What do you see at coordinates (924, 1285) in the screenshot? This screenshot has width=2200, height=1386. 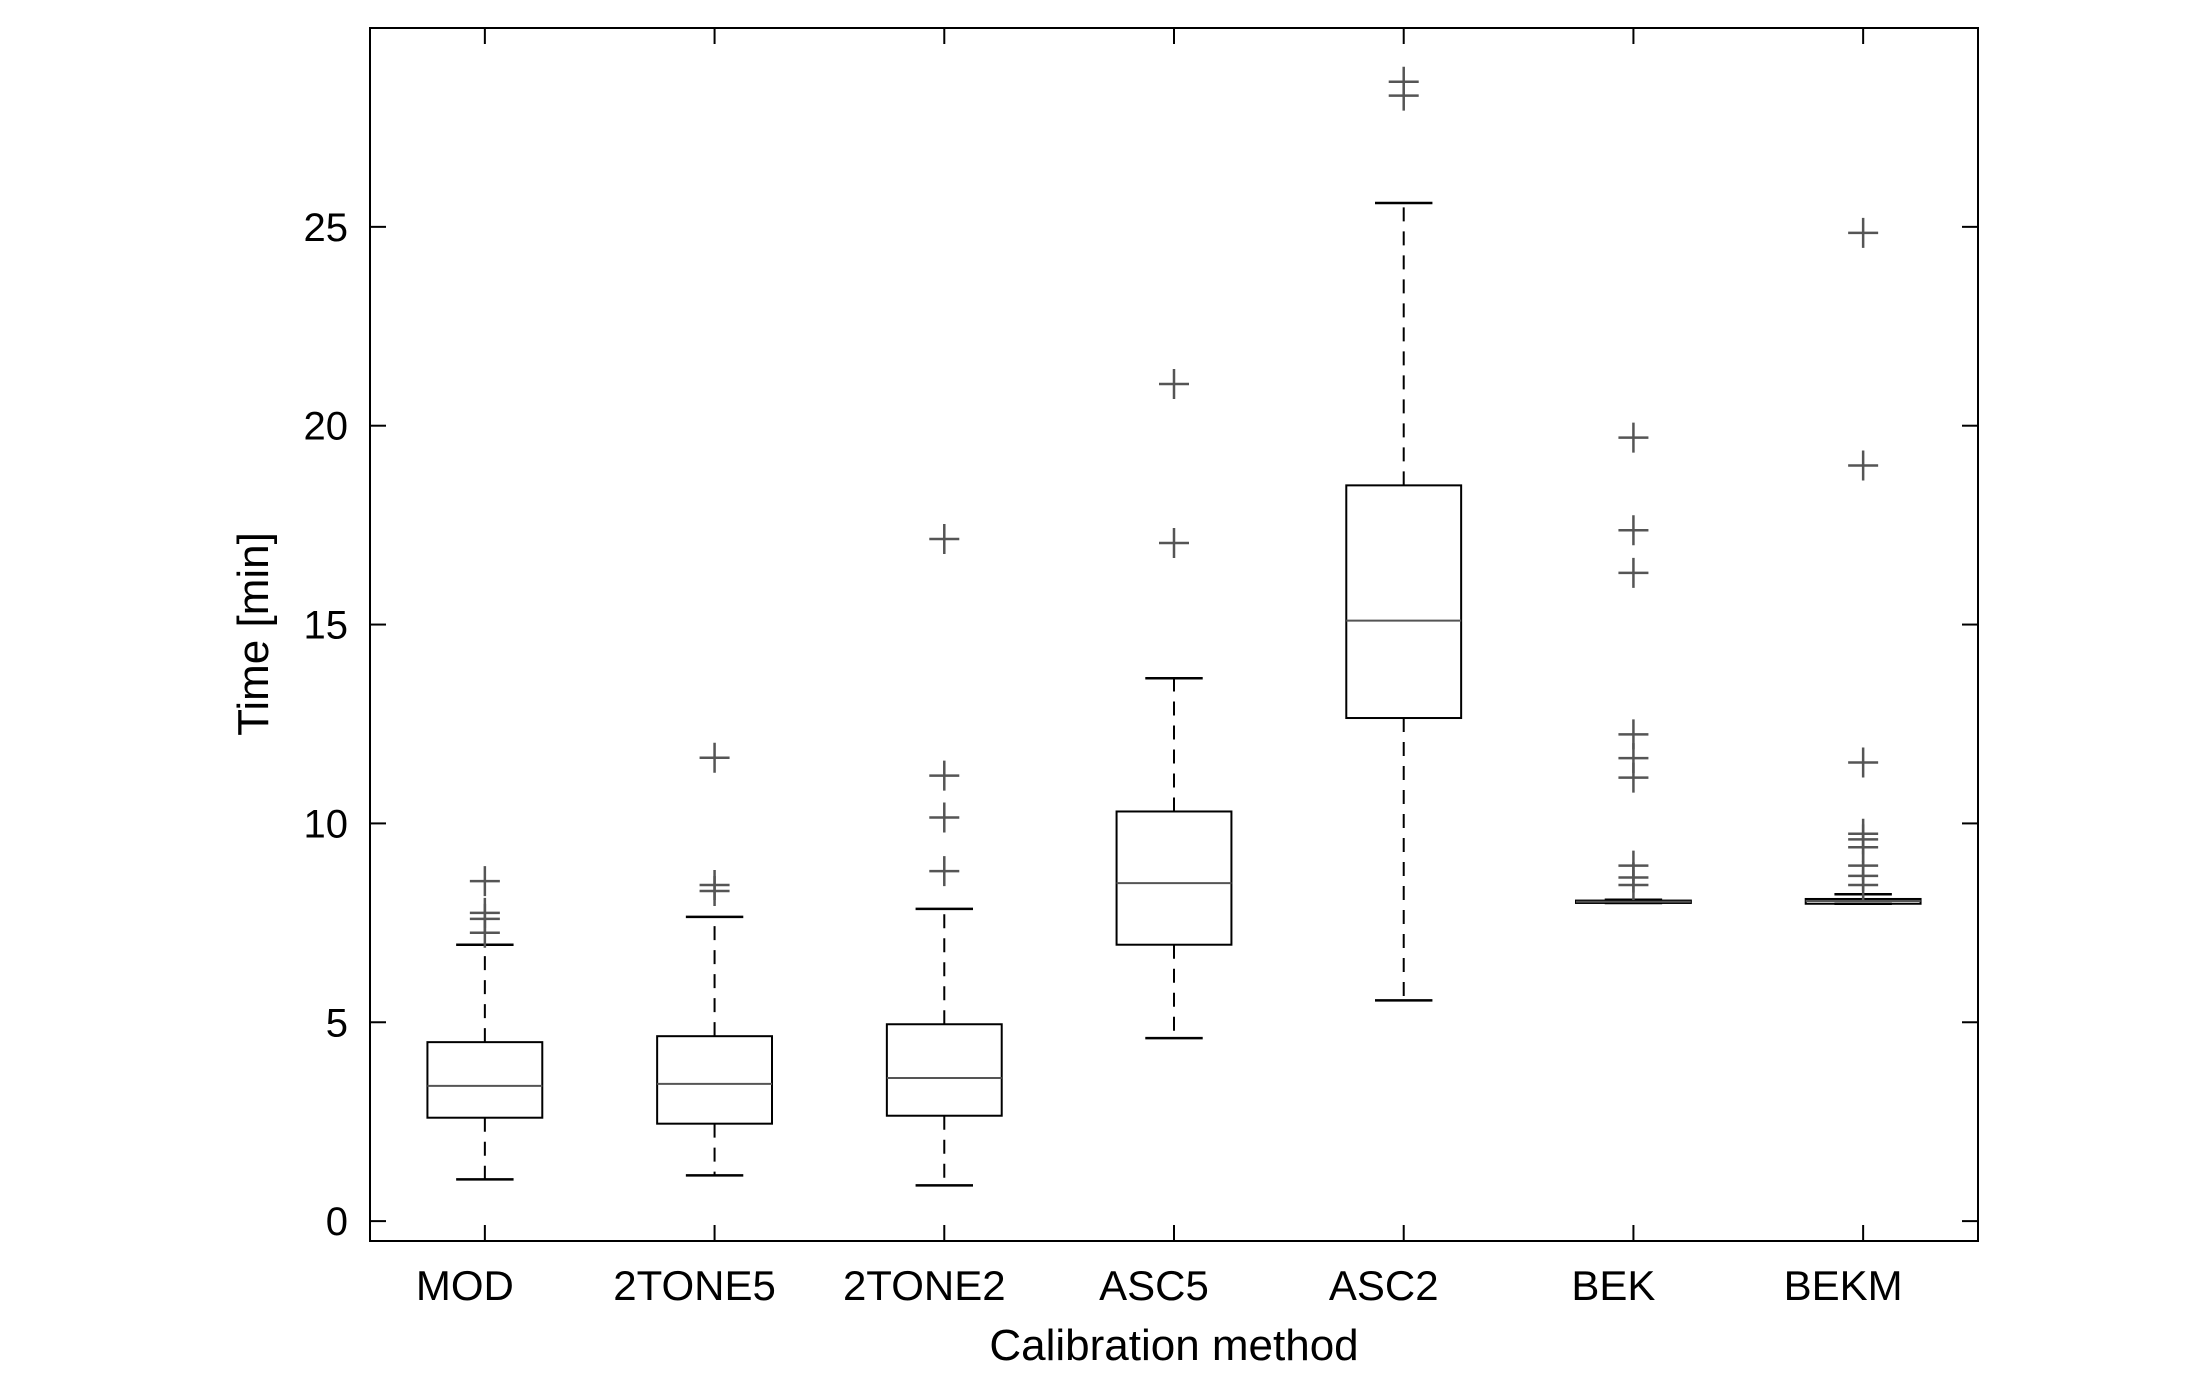 I see `x-tick-label: 2TONE2` at bounding box center [924, 1285].